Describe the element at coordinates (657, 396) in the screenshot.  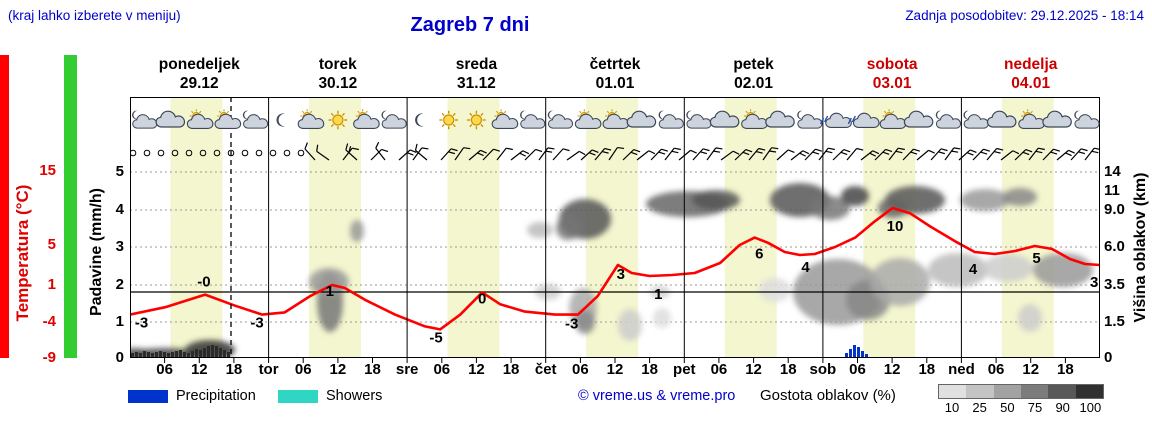
I see `credit-link: © vreme.us & vreme.pro` at that location.